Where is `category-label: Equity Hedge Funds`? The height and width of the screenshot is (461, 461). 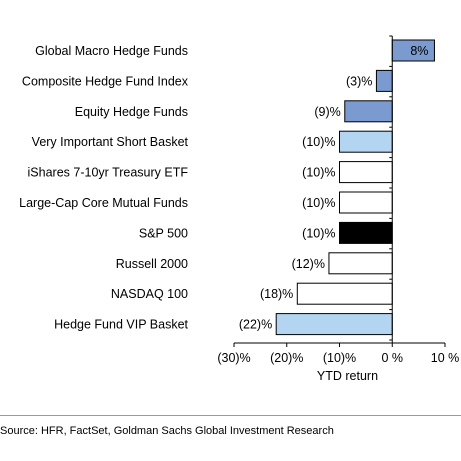
category-label: Equity Hedge Funds is located at coordinates (131, 112).